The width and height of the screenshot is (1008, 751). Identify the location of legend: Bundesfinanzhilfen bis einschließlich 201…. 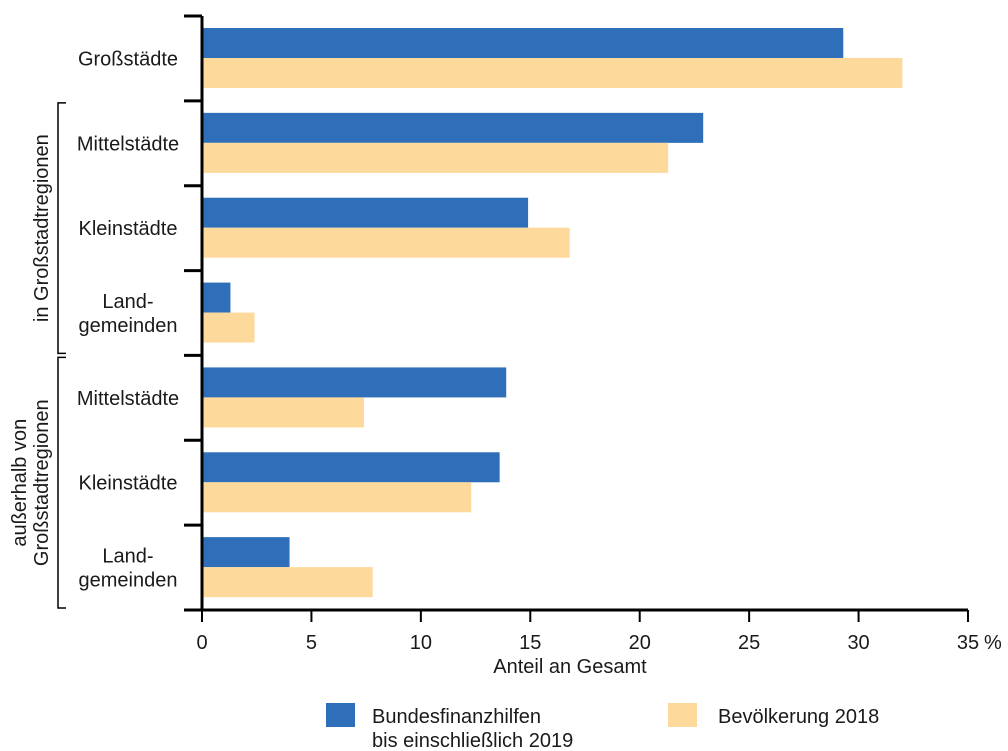
(602, 727).